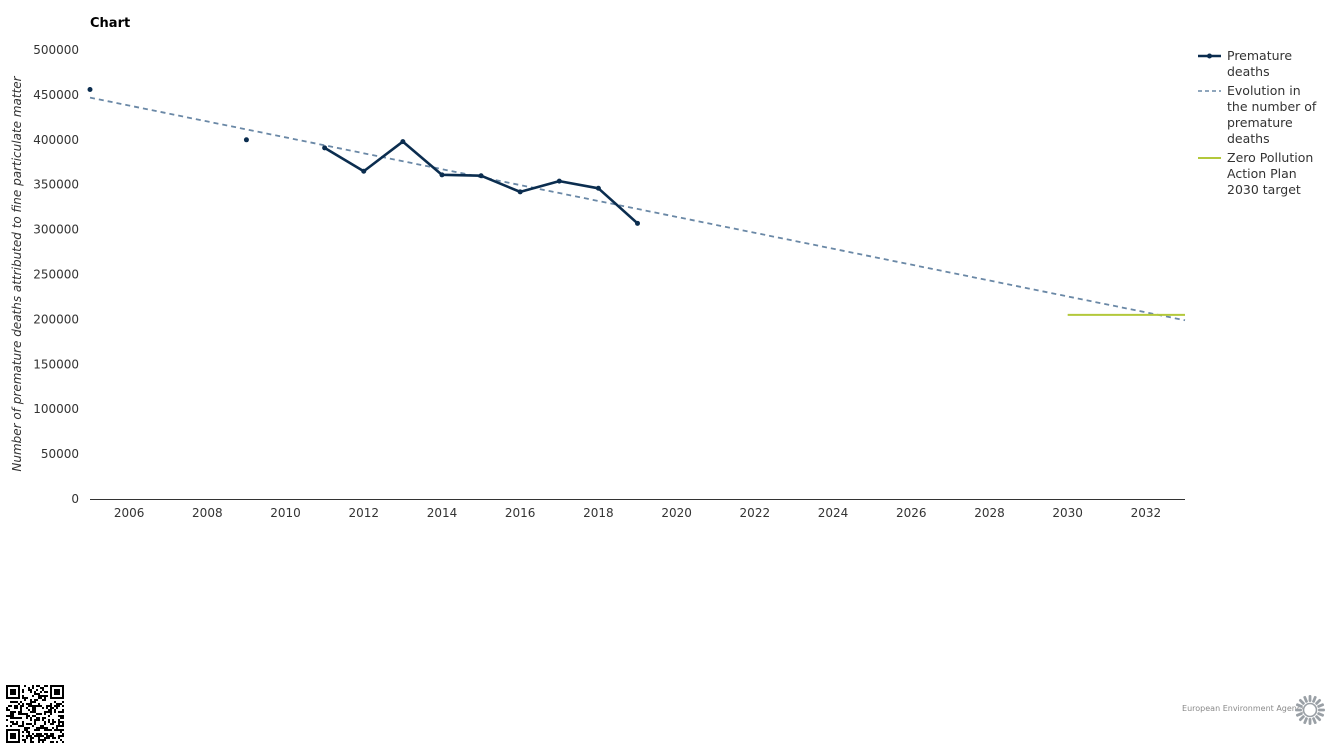  Describe the element at coordinates (1146, 513) in the screenshot. I see `x-tick-label: 2032` at that location.